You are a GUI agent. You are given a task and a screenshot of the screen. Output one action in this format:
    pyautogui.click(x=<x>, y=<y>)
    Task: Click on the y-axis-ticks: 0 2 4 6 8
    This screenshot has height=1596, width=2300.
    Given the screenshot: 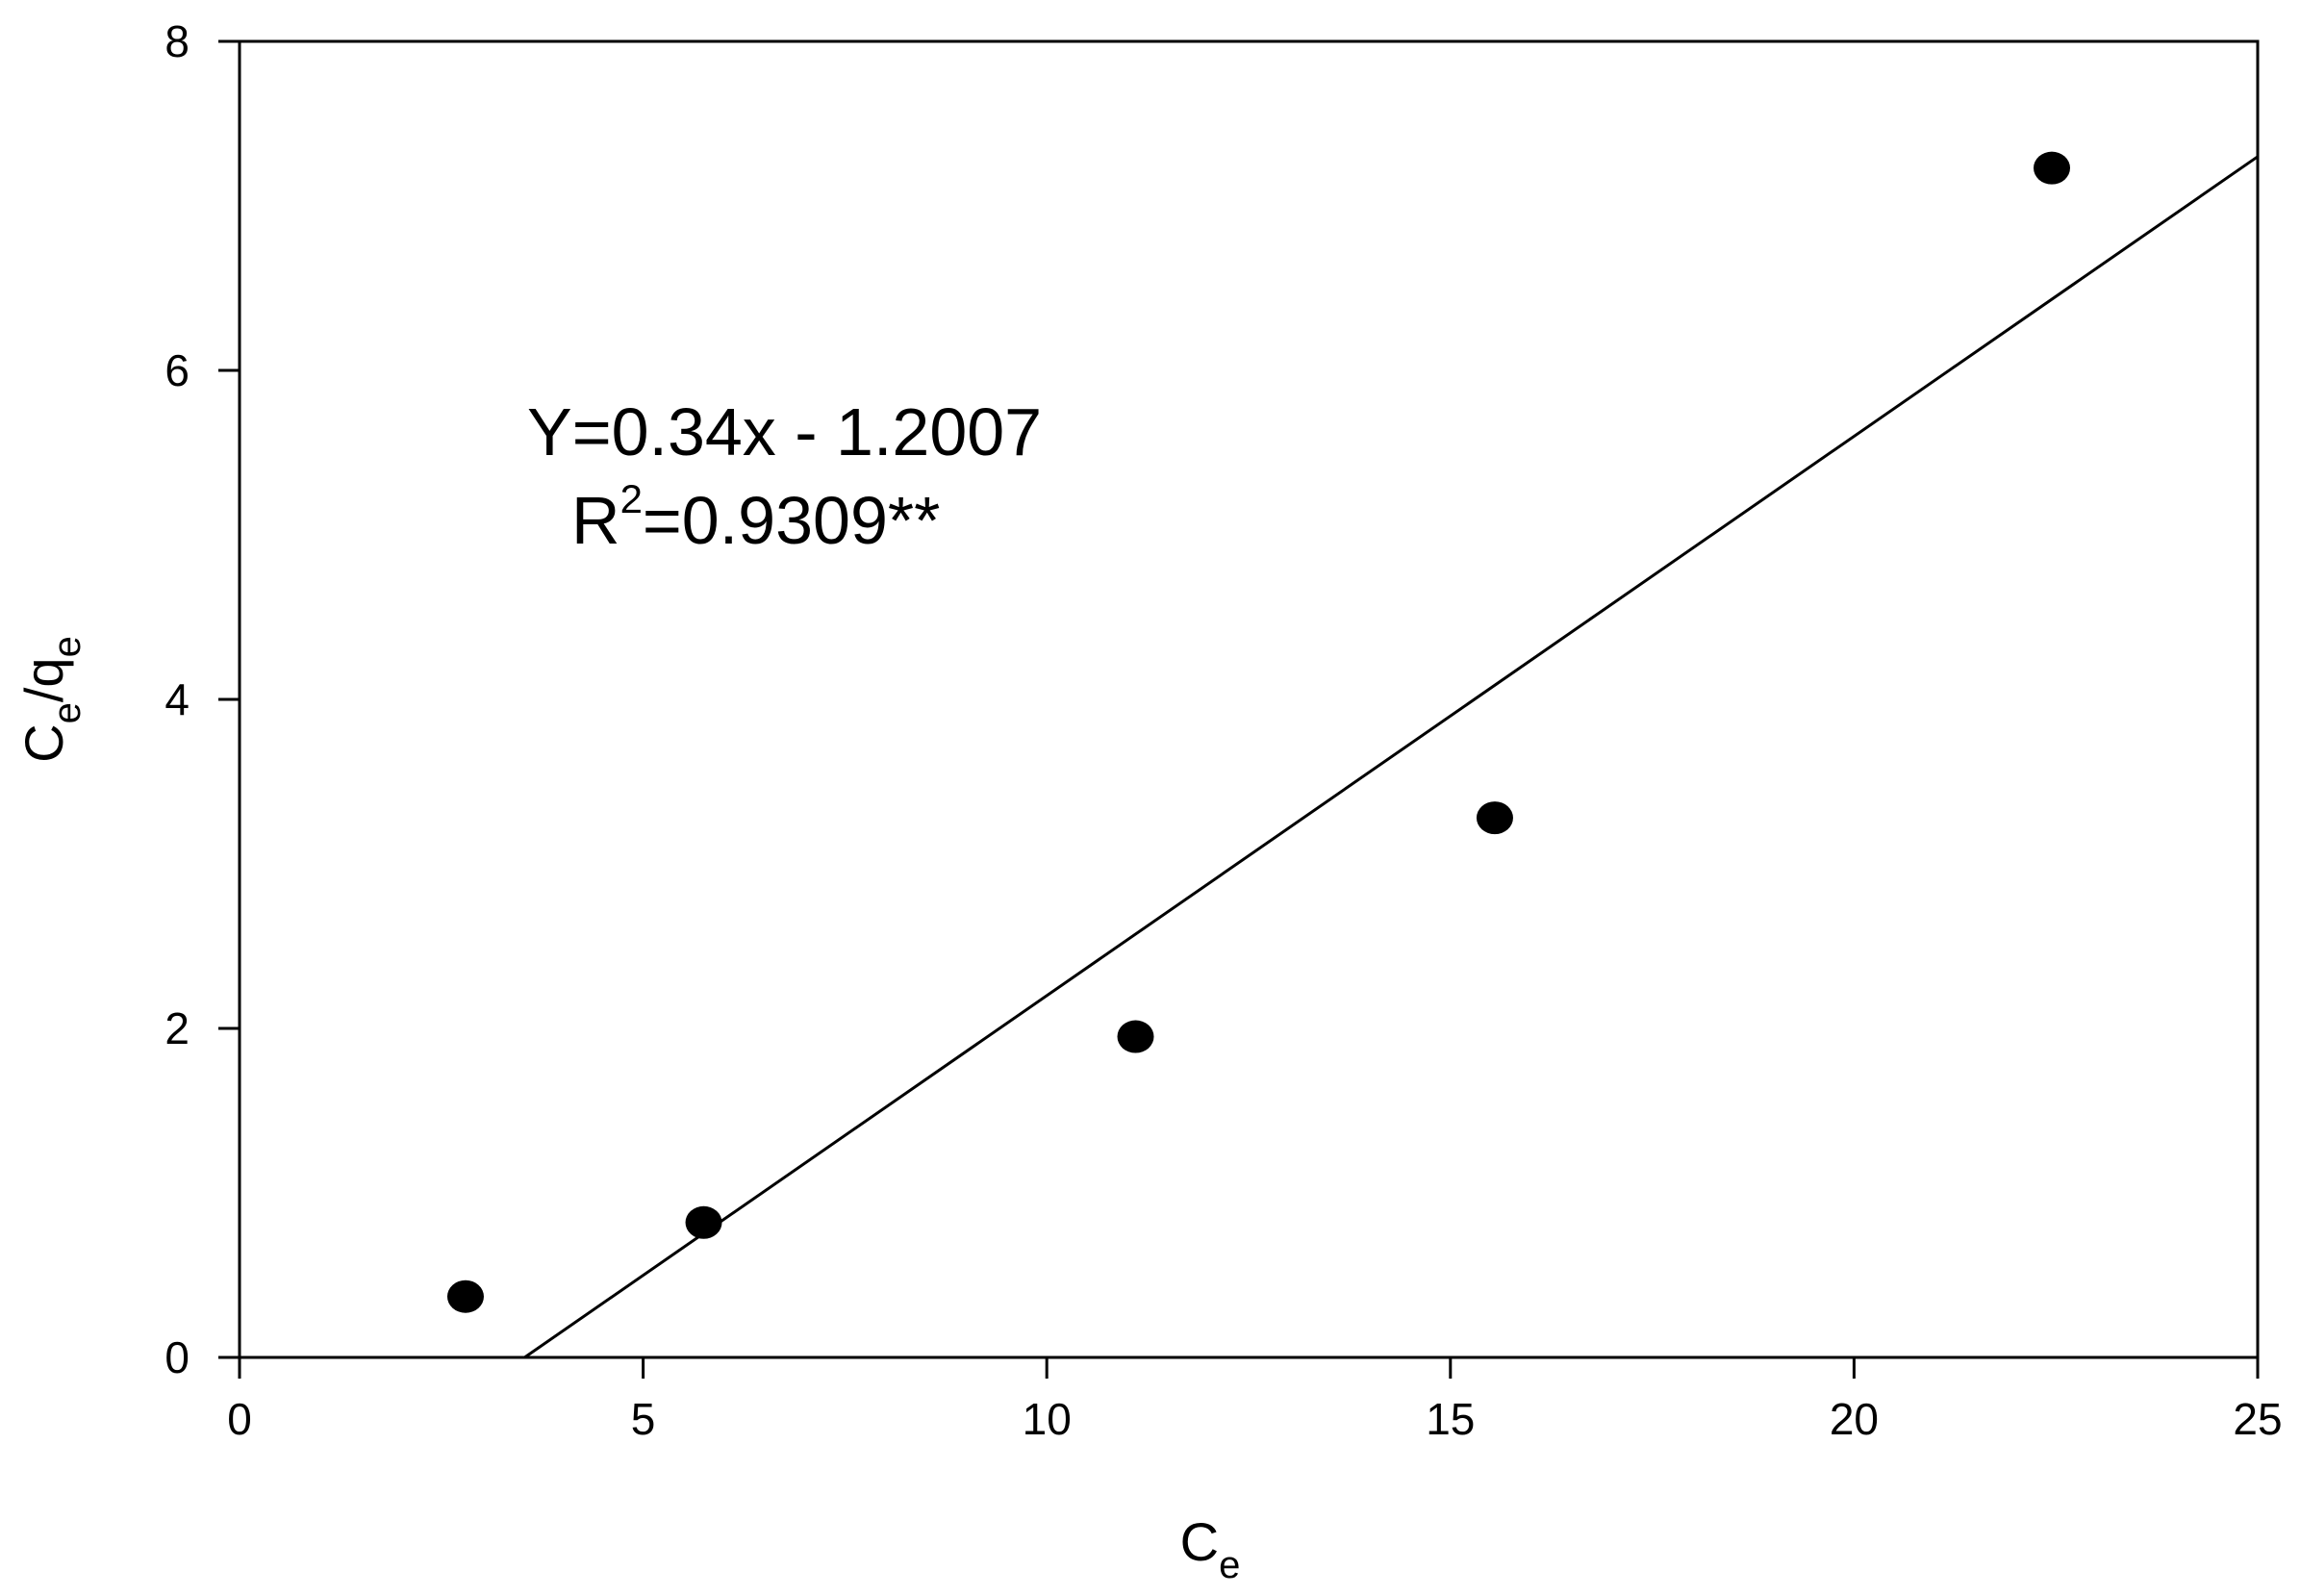 What is the action you would take?
    pyautogui.click(x=202, y=699)
    